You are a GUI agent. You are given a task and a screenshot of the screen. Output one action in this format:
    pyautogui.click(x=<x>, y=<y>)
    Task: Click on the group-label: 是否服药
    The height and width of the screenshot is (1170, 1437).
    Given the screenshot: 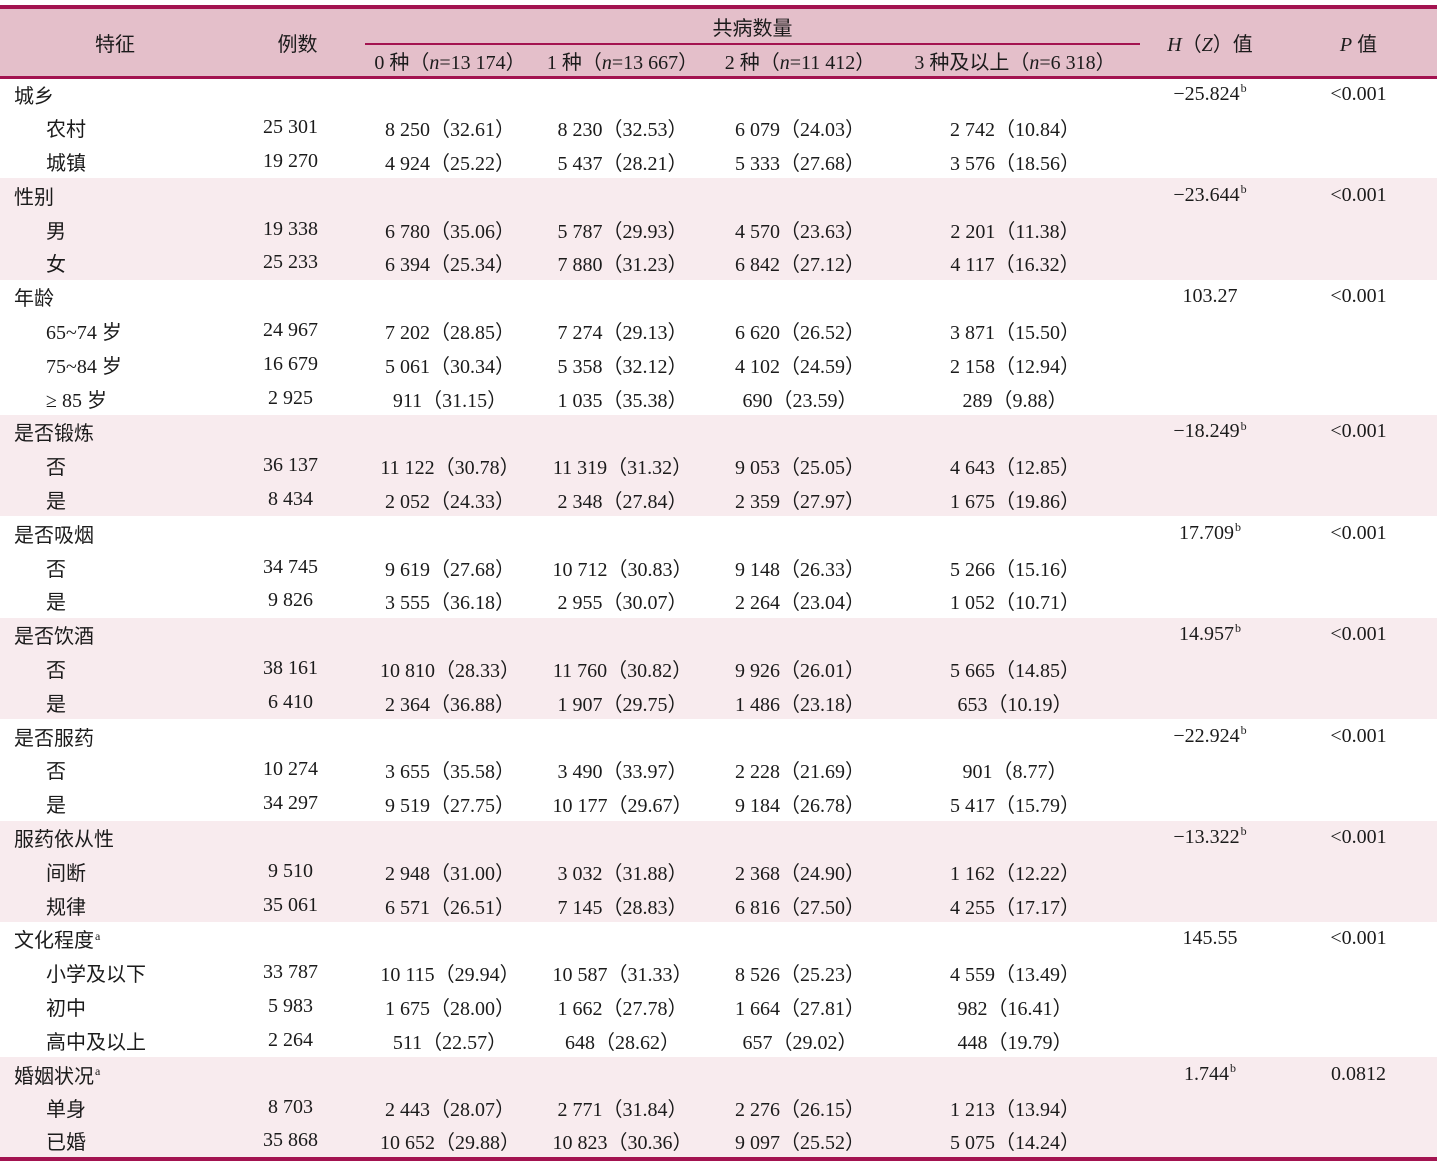 What is the action you would take?
    pyautogui.click(x=570, y=736)
    